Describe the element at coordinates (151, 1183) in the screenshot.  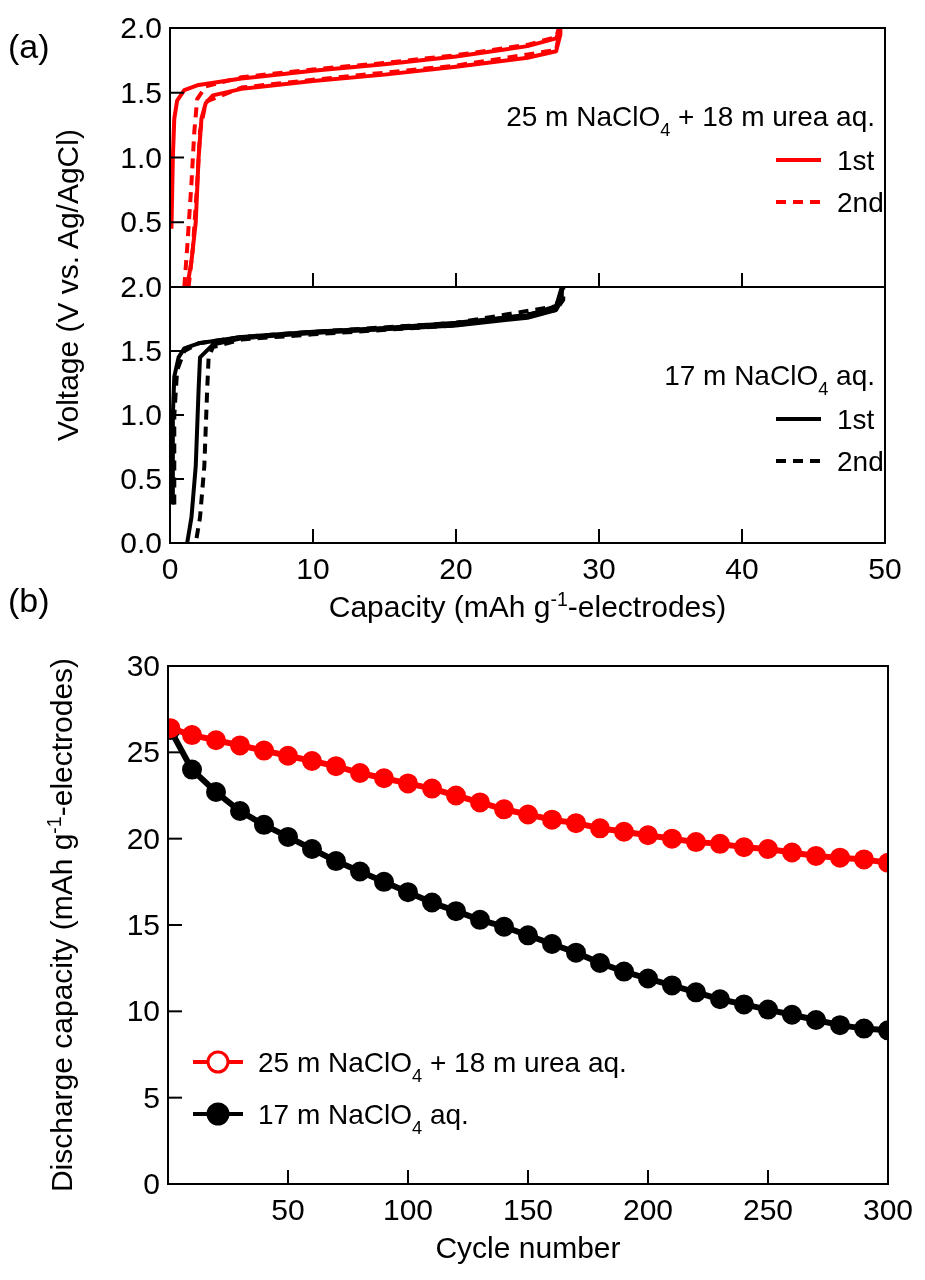
I see `y-tick-label: 0` at that location.